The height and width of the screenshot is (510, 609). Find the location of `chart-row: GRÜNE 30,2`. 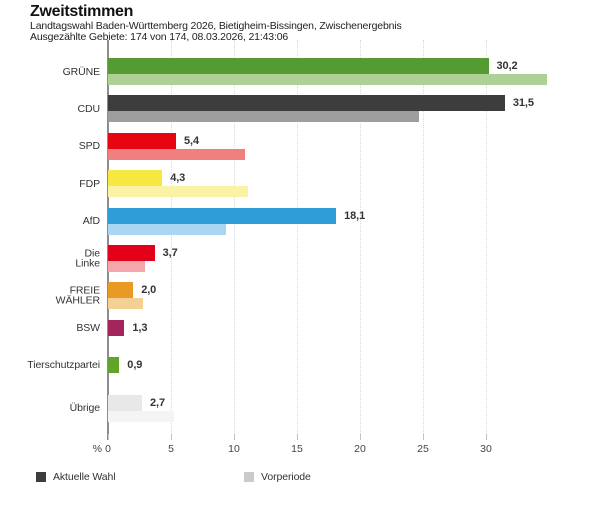

chart-row: GRÜNE 30,2 is located at coordinates (304, 71).